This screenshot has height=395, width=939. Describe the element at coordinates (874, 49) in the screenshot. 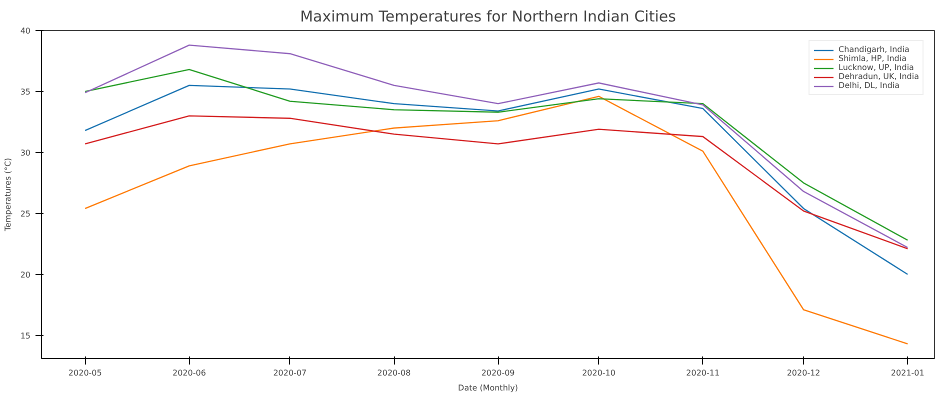

I see `legend-label: Chandigarh, India` at that location.